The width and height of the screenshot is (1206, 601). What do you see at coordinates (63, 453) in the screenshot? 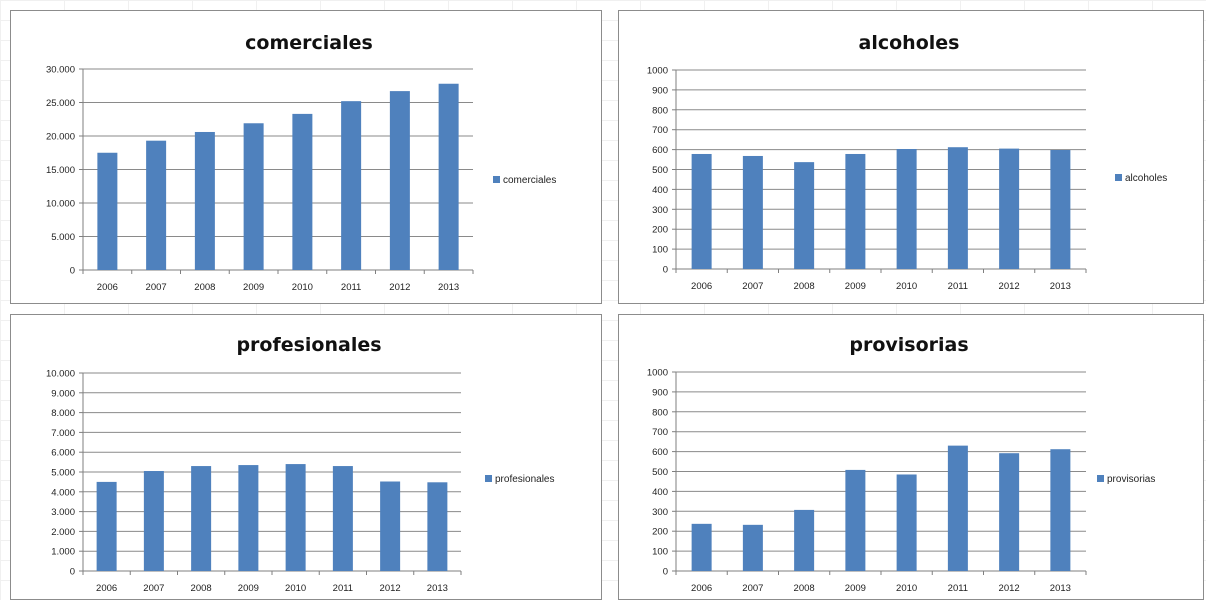
I see `y-tick-label: 6.000` at bounding box center [63, 453].